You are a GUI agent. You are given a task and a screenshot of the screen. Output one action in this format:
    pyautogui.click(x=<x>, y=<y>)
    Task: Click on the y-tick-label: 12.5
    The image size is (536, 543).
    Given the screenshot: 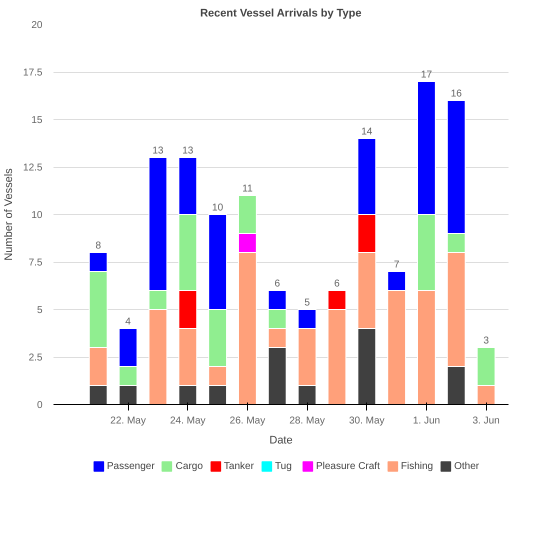 What is the action you would take?
    pyautogui.click(x=33, y=168)
    